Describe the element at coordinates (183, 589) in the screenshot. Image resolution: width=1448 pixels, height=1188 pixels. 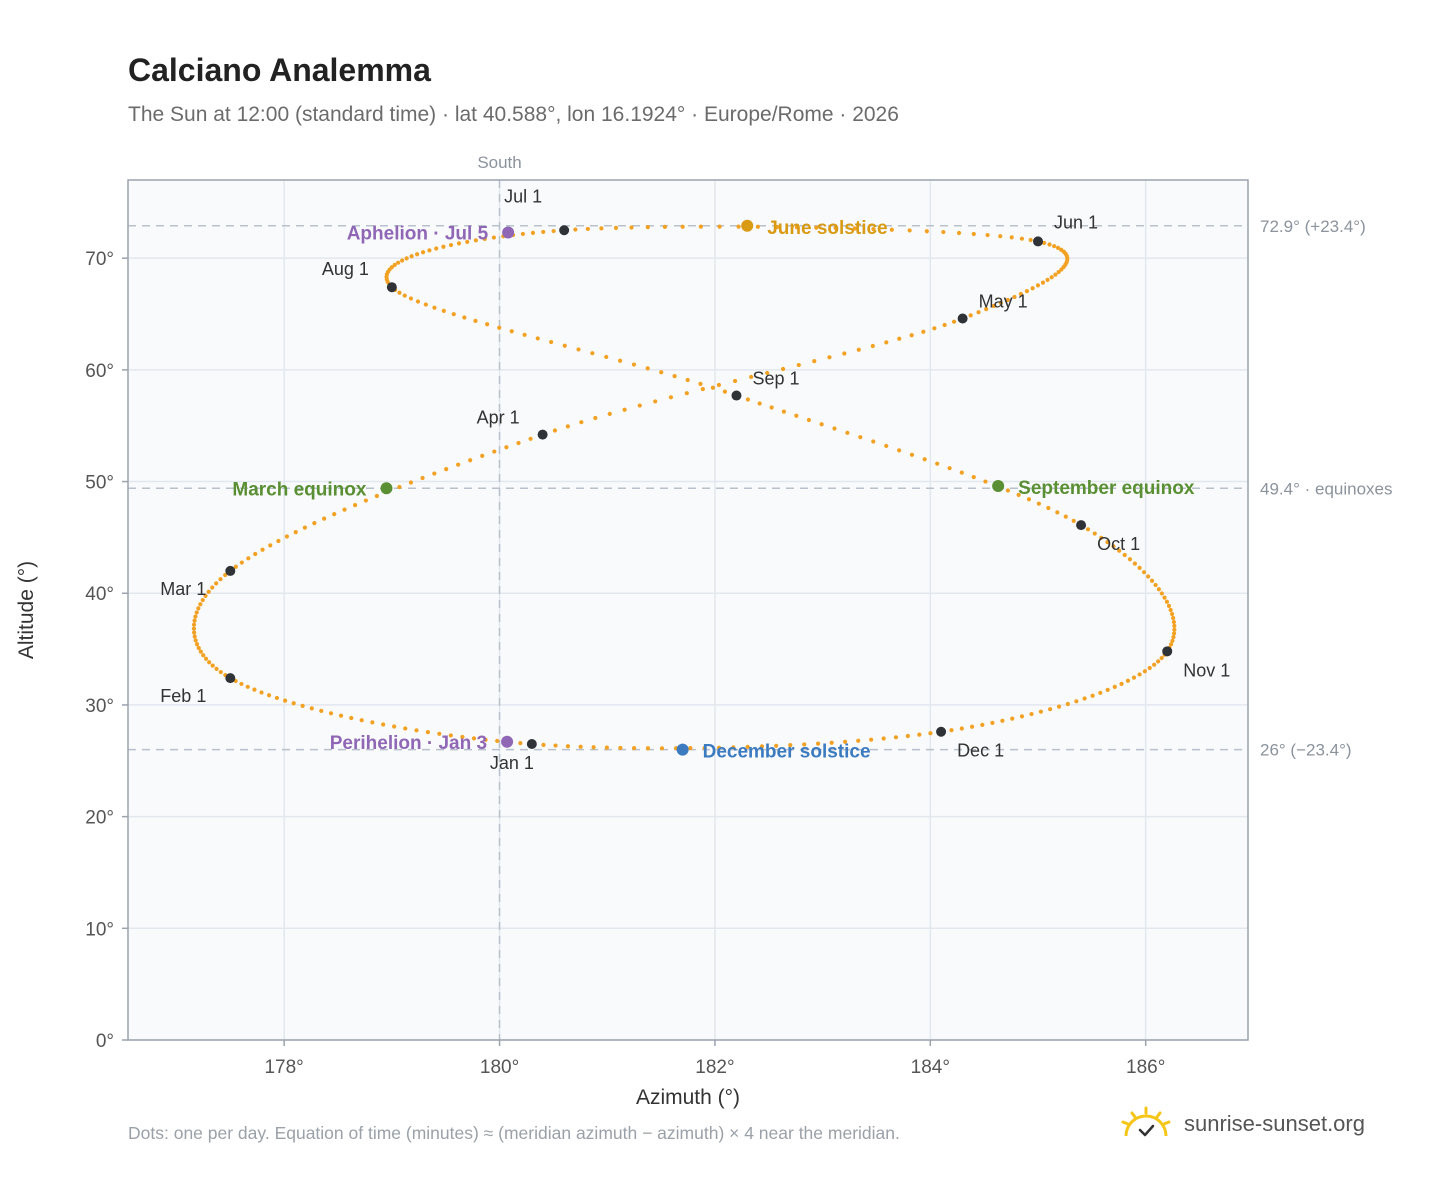
I see `month-label: Mar 1` at that location.